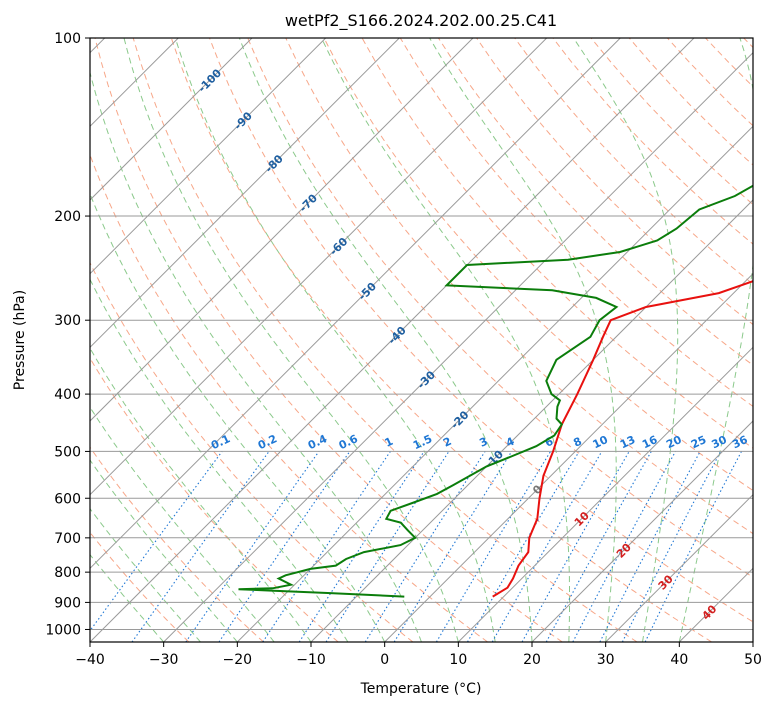 Image resolution: width=775 pixels, height=708 pixels. I want to click on x-axis-title: Temperature (°C), so click(421, 689).